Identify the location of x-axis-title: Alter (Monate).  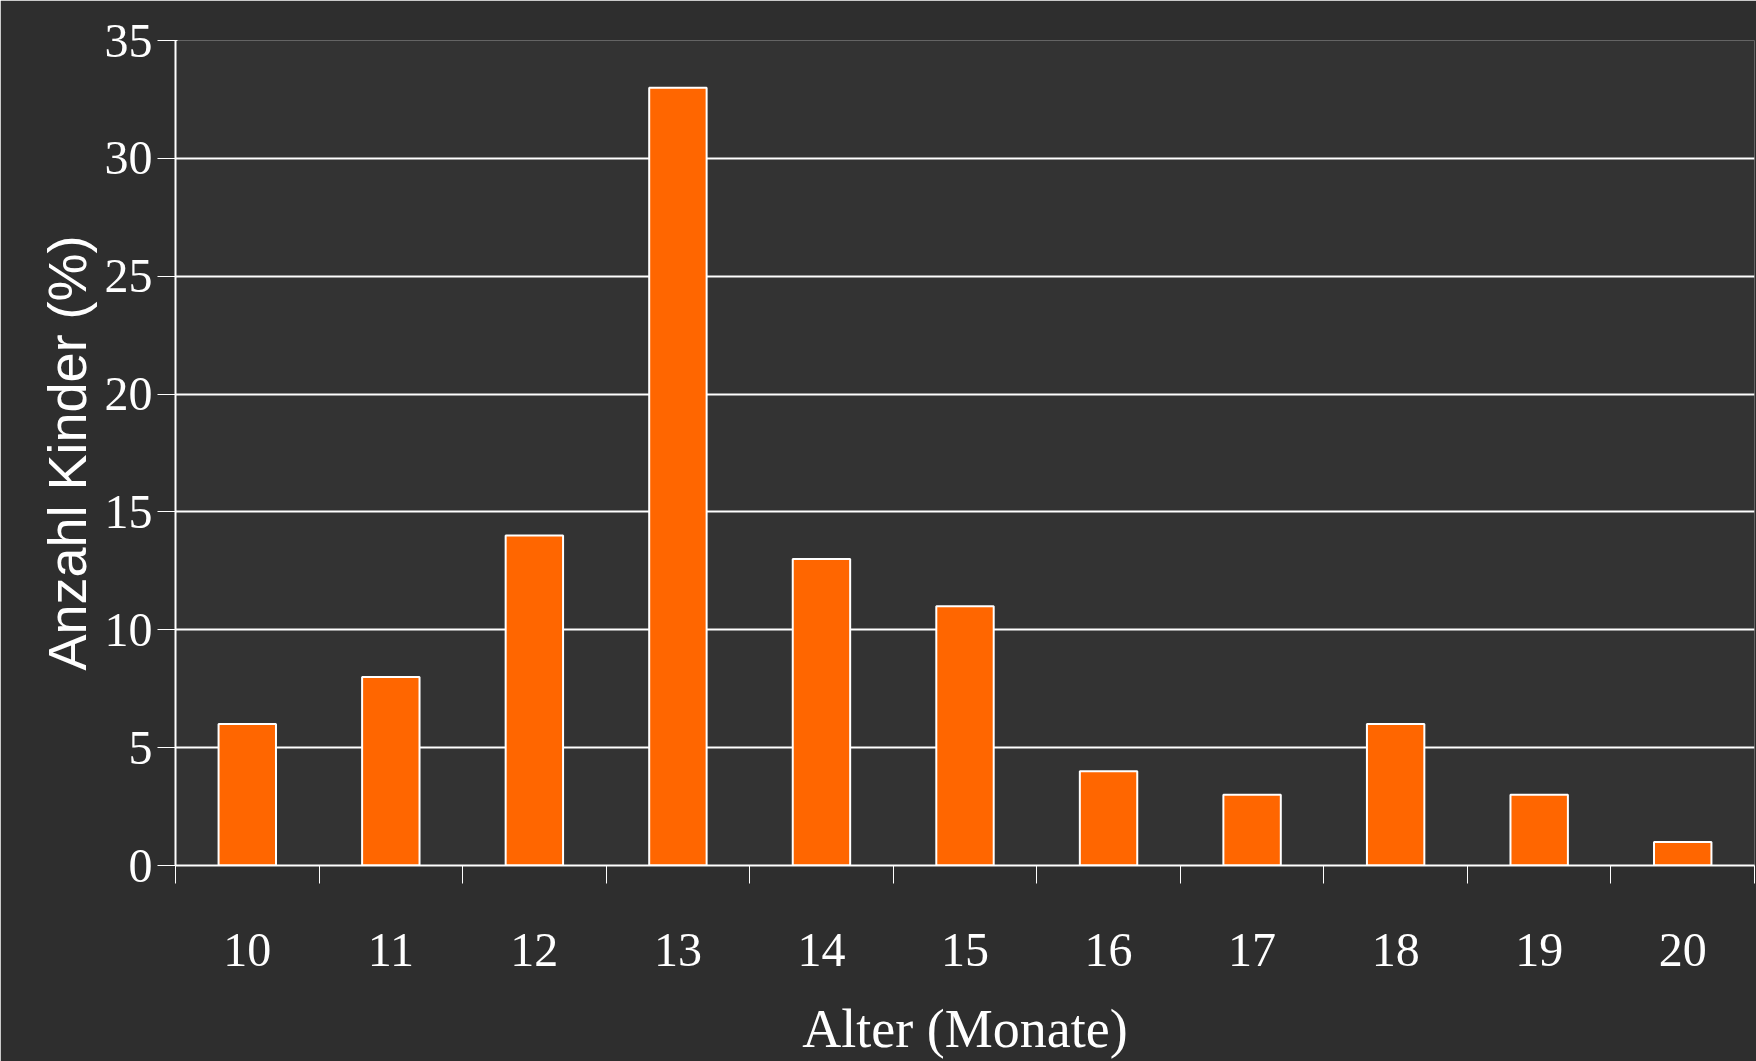
(965, 1028).